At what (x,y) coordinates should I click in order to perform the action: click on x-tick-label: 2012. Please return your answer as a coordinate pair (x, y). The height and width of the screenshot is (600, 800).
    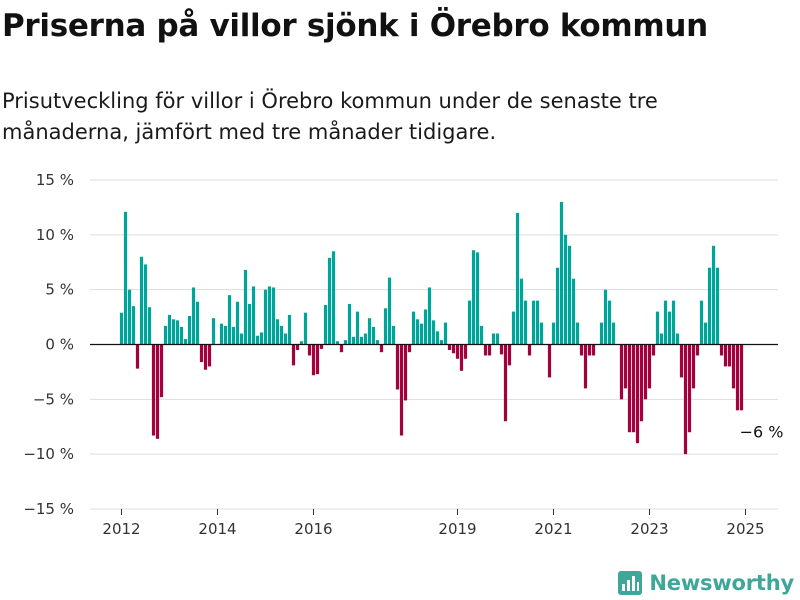
    Looking at the image, I should click on (121, 529).